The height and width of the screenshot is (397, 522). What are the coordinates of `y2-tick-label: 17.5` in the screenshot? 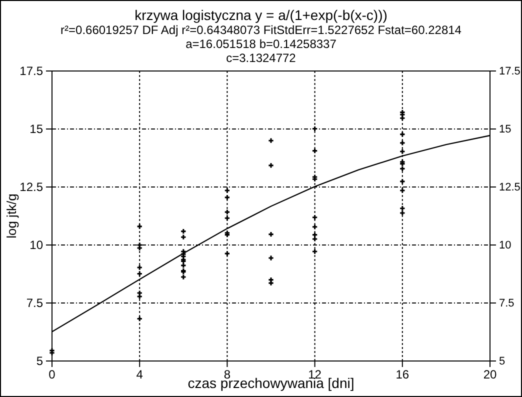 It's located at (509, 72).